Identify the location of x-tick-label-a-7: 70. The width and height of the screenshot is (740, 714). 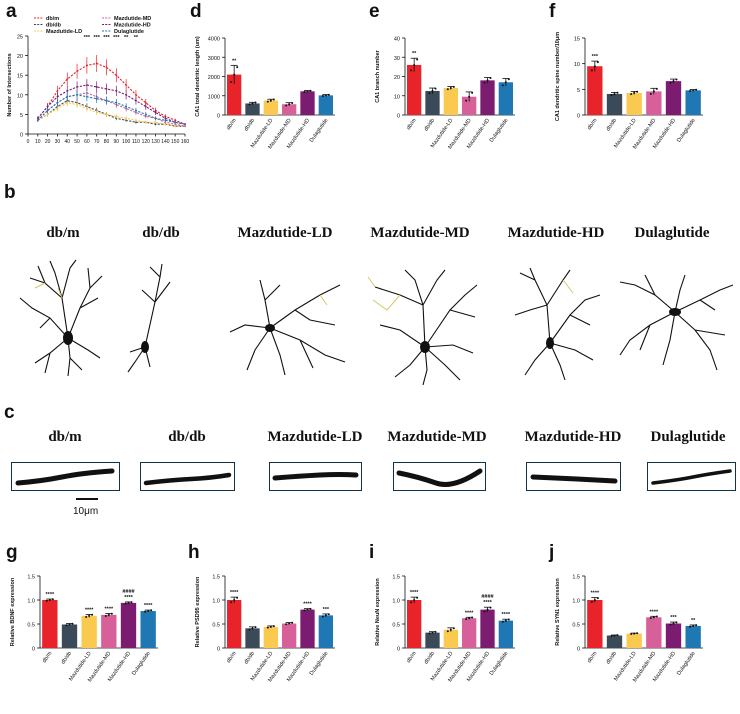
(97, 142).